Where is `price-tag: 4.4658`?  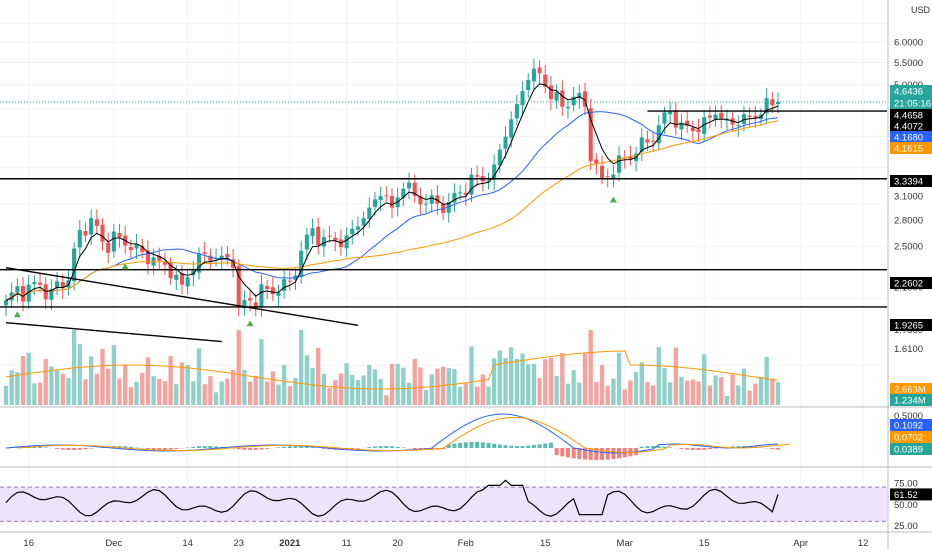 price-tag: 4.4658 is located at coordinates (911, 115).